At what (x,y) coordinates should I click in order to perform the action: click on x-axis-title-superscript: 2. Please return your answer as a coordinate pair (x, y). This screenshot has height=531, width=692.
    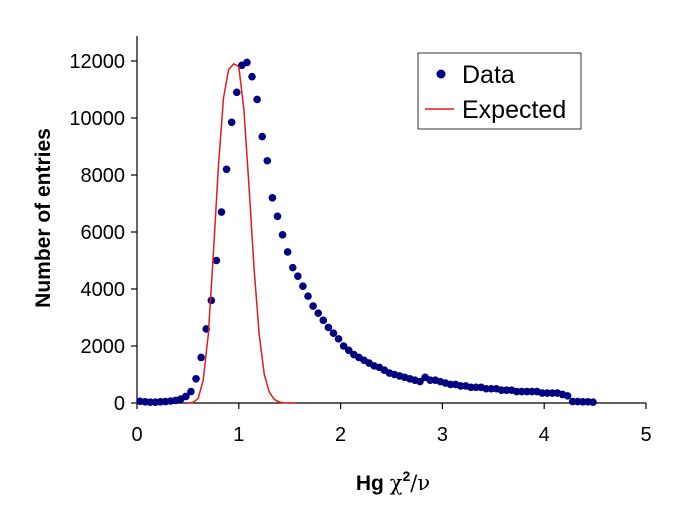
    Looking at the image, I should click on (406, 476).